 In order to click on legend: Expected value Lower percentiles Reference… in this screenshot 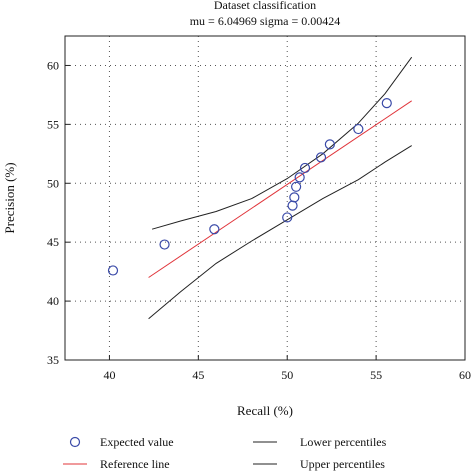, I will do `click(225, 453)`.